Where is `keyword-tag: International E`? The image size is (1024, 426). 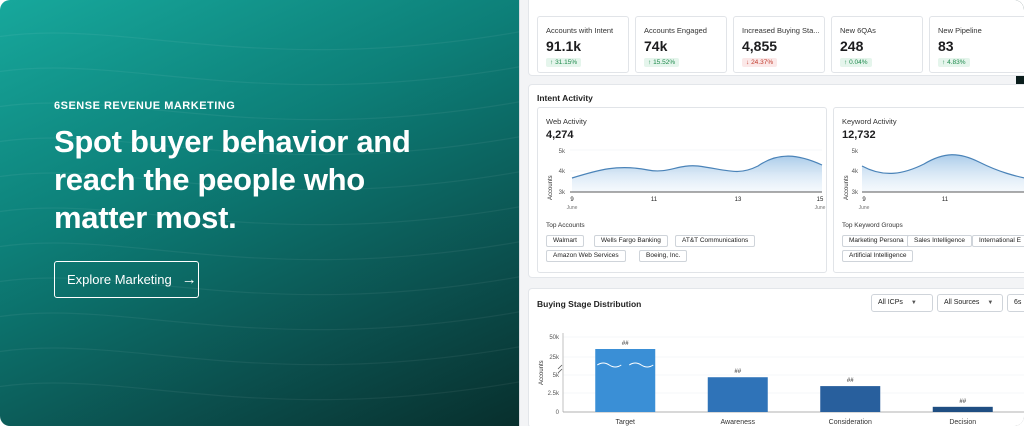 keyword-tag: International E is located at coordinates (998, 241).